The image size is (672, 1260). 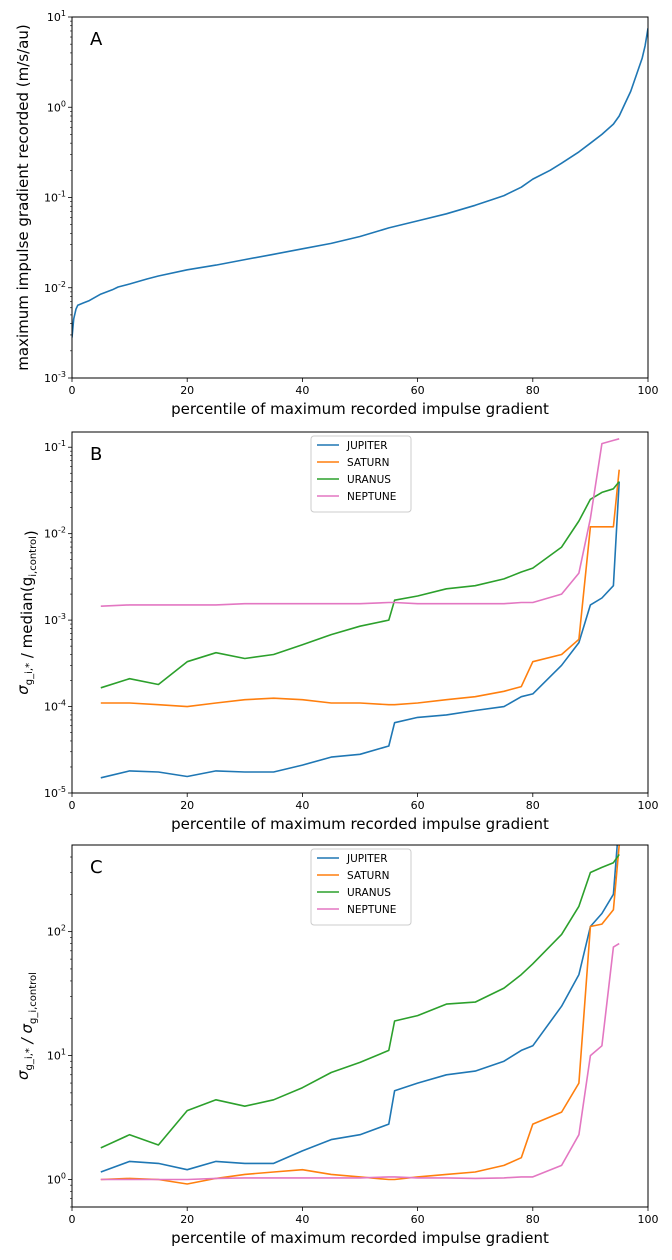 I want to click on y-axis-label: σg_i,* / σg_i,control, so click(x=26, y=1026).